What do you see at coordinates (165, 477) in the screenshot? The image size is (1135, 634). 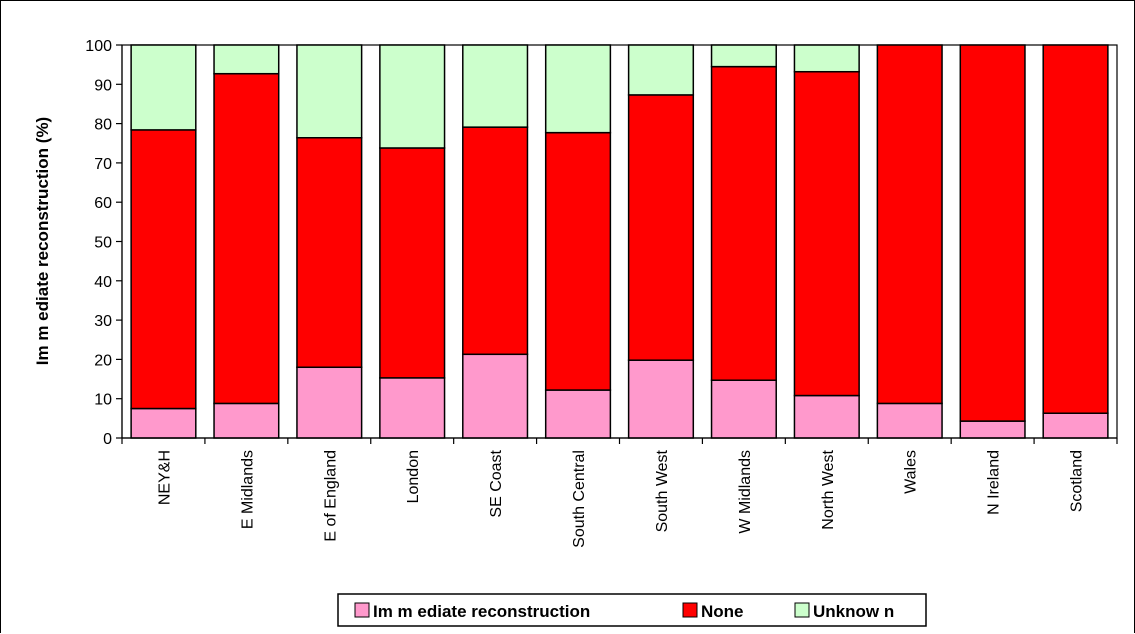 I see `x-tick-label: NEY&H` at bounding box center [165, 477].